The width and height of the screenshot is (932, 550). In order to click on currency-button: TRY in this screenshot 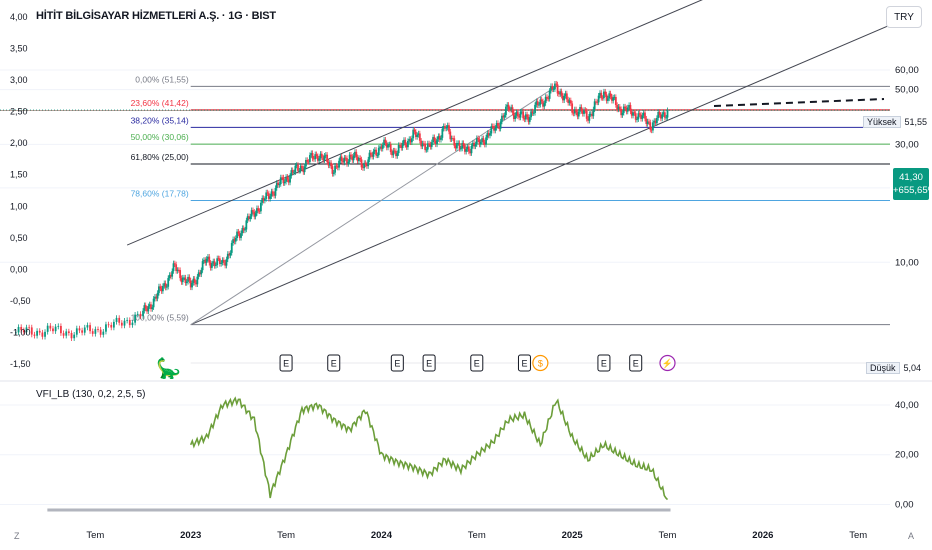, I will do `click(904, 17)`.